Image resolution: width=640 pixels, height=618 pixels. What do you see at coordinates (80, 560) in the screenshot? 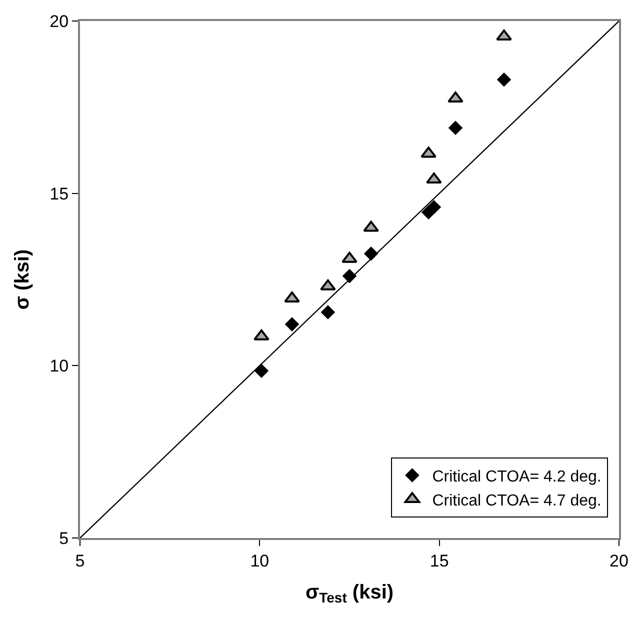
I see `x-tick-label: 5` at bounding box center [80, 560].